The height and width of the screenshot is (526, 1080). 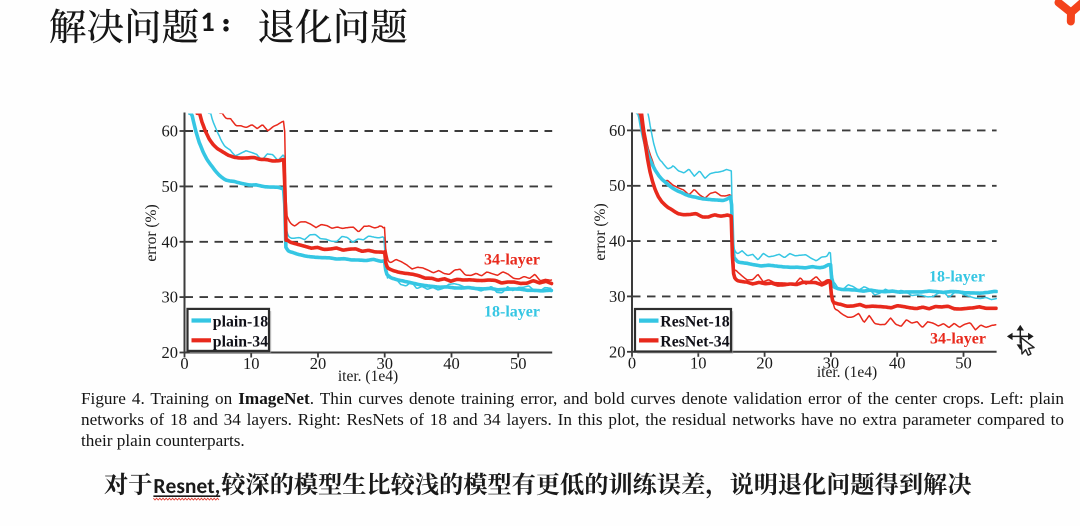 What do you see at coordinates (694, 341) in the screenshot?
I see `svg-text: ResNet-34` at bounding box center [694, 341].